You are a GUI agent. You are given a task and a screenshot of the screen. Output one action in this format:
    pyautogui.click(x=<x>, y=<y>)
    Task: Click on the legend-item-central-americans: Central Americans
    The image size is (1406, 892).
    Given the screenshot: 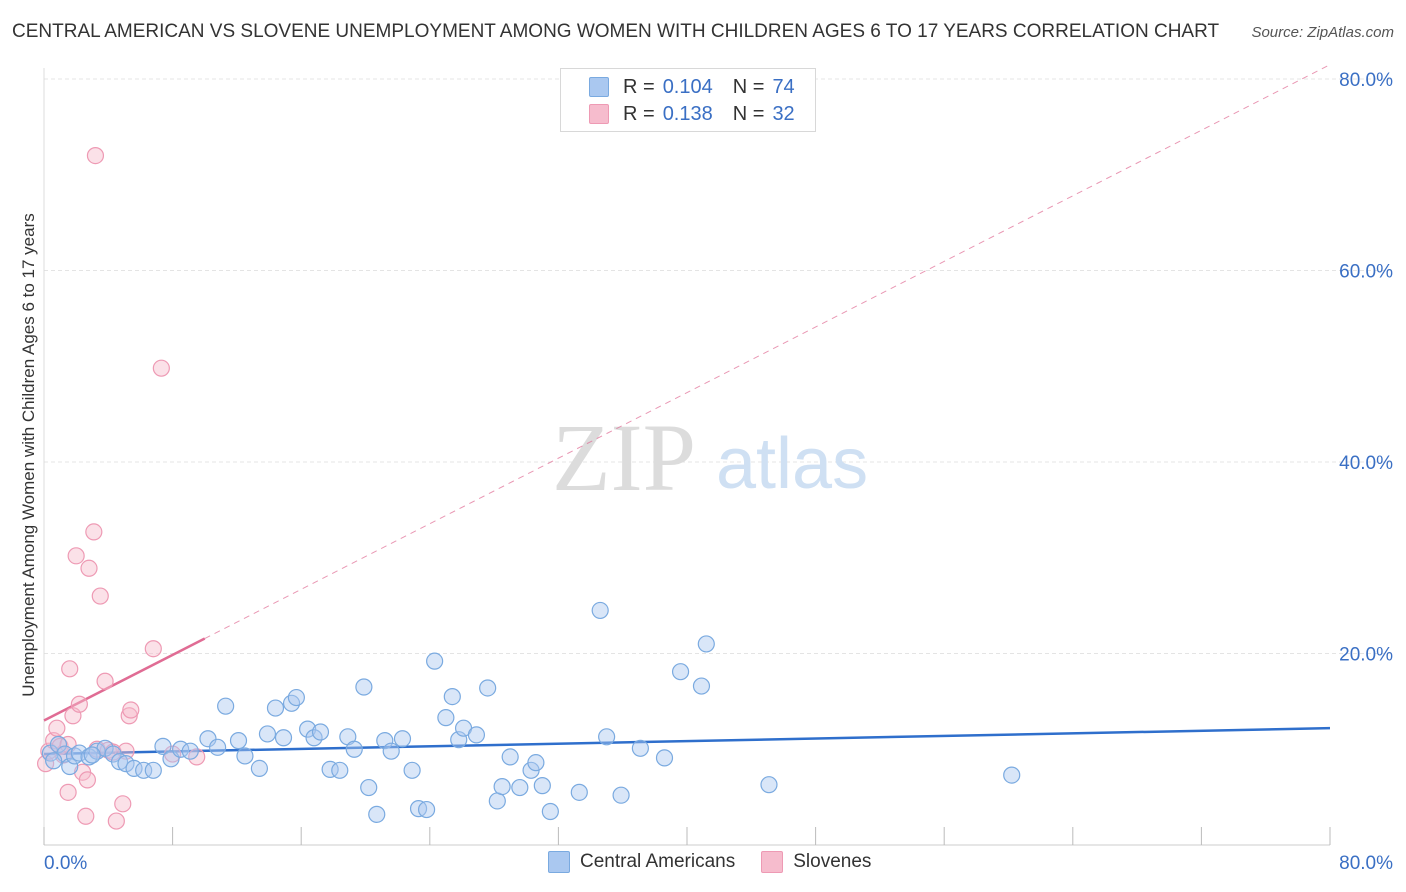 What is the action you would take?
    pyautogui.click(x=641, y=862)
    